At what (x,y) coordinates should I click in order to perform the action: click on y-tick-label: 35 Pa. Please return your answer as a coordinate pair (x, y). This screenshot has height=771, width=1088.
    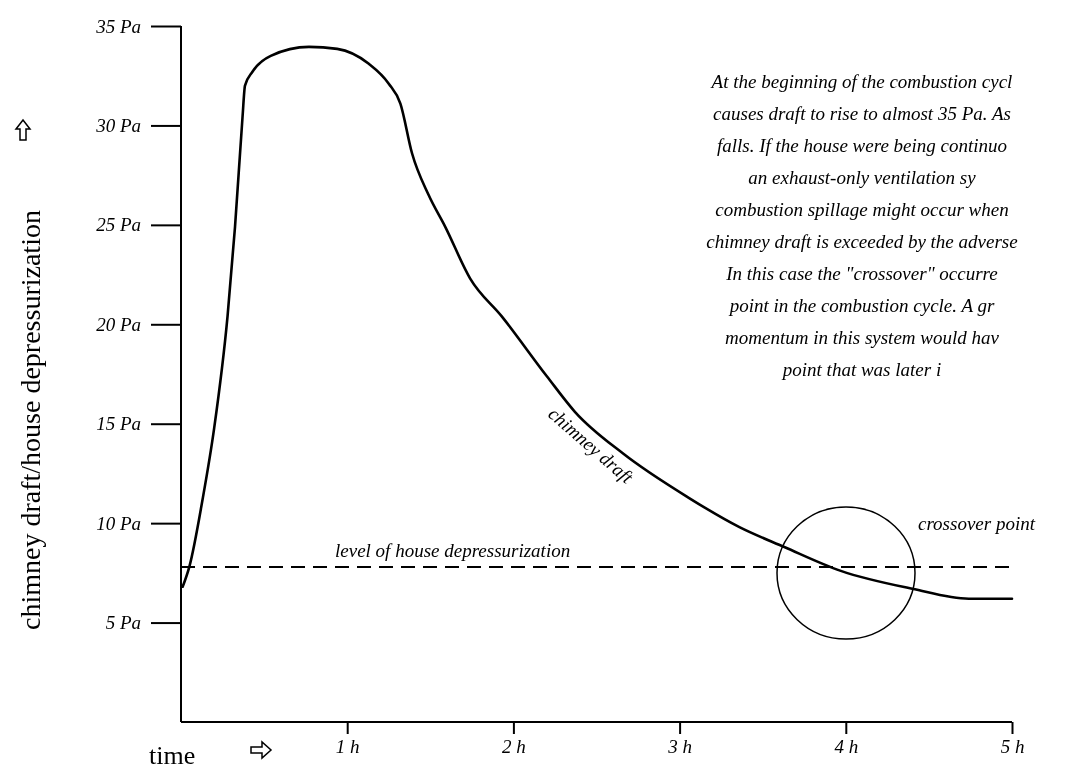
    Looking at the image, I should click on (118, 26).